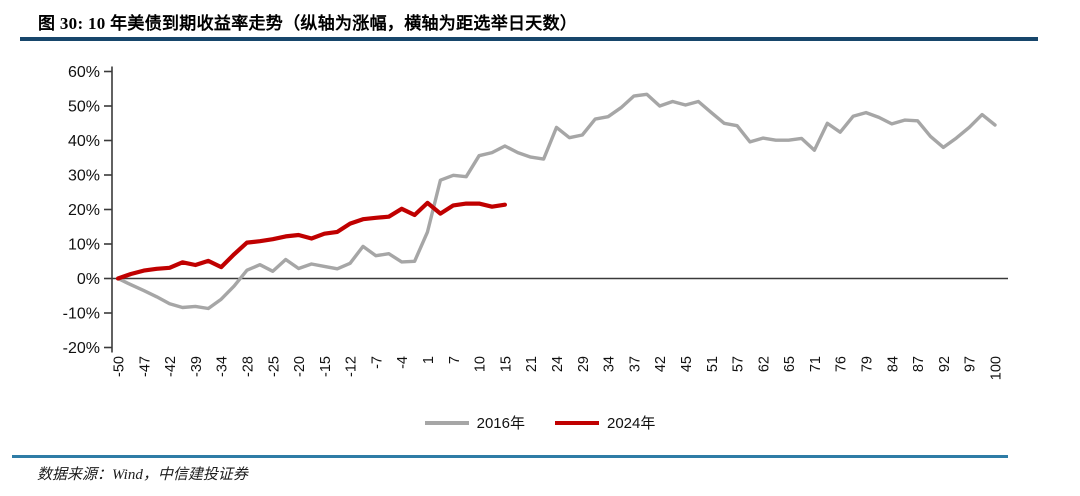  Describe the element at coordinates (635, 364) in the screenshot. I see `x-tick-label: 37` at that location.